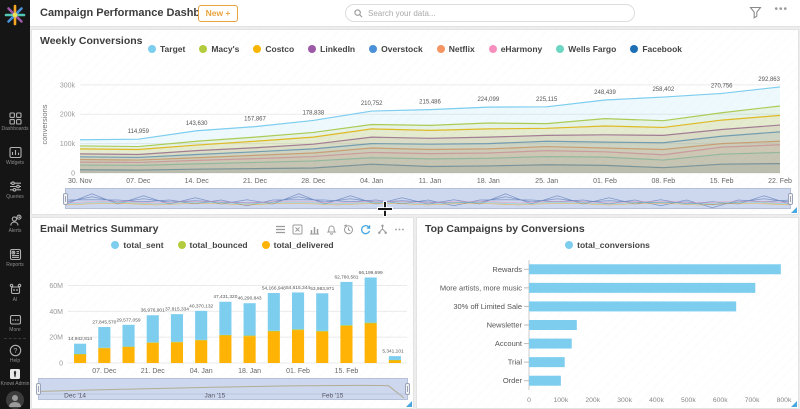 The width and height of the screenshot is (800, 409). What do you see at coordinates (218, 13) in the screenshot?
I see `new-button: New +` at bounding box center [218, 13].